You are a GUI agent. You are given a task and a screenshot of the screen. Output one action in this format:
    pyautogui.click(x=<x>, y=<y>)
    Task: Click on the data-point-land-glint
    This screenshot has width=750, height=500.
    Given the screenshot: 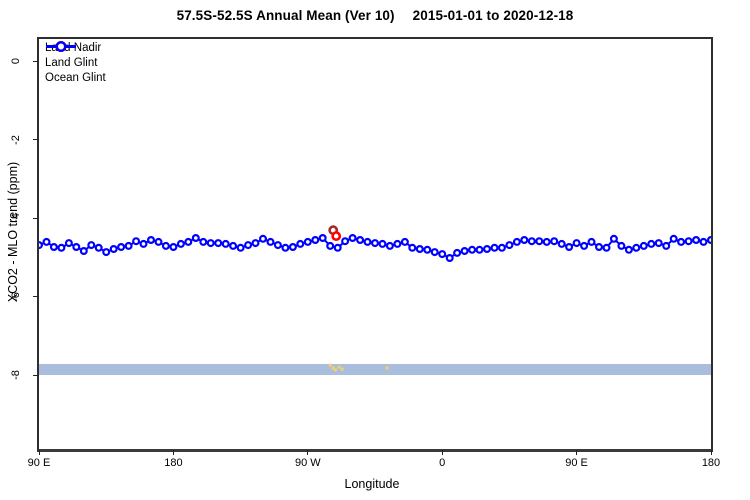 What is the action you would take?
    pyautogui.click(x=336, y=236)
    